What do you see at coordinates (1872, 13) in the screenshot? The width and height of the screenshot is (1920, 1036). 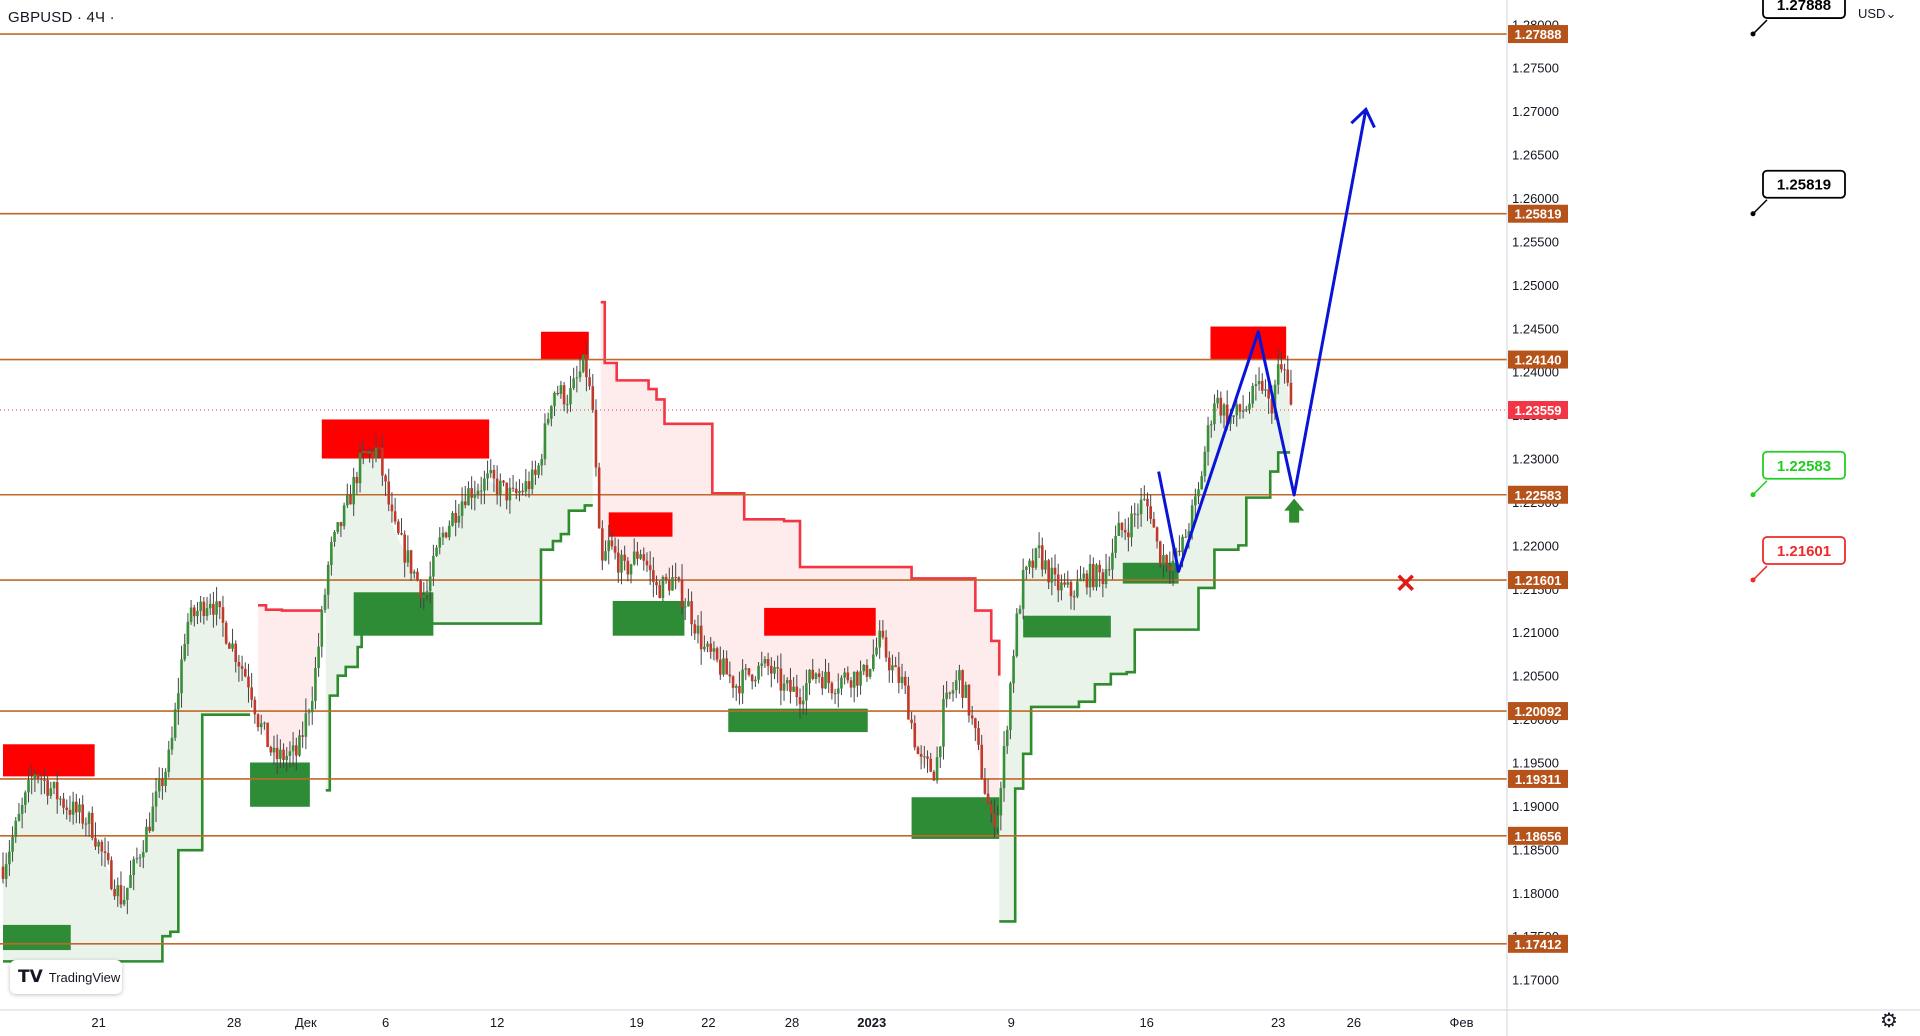 I see `currency-label: USD` at bounding box center [1872, 13].